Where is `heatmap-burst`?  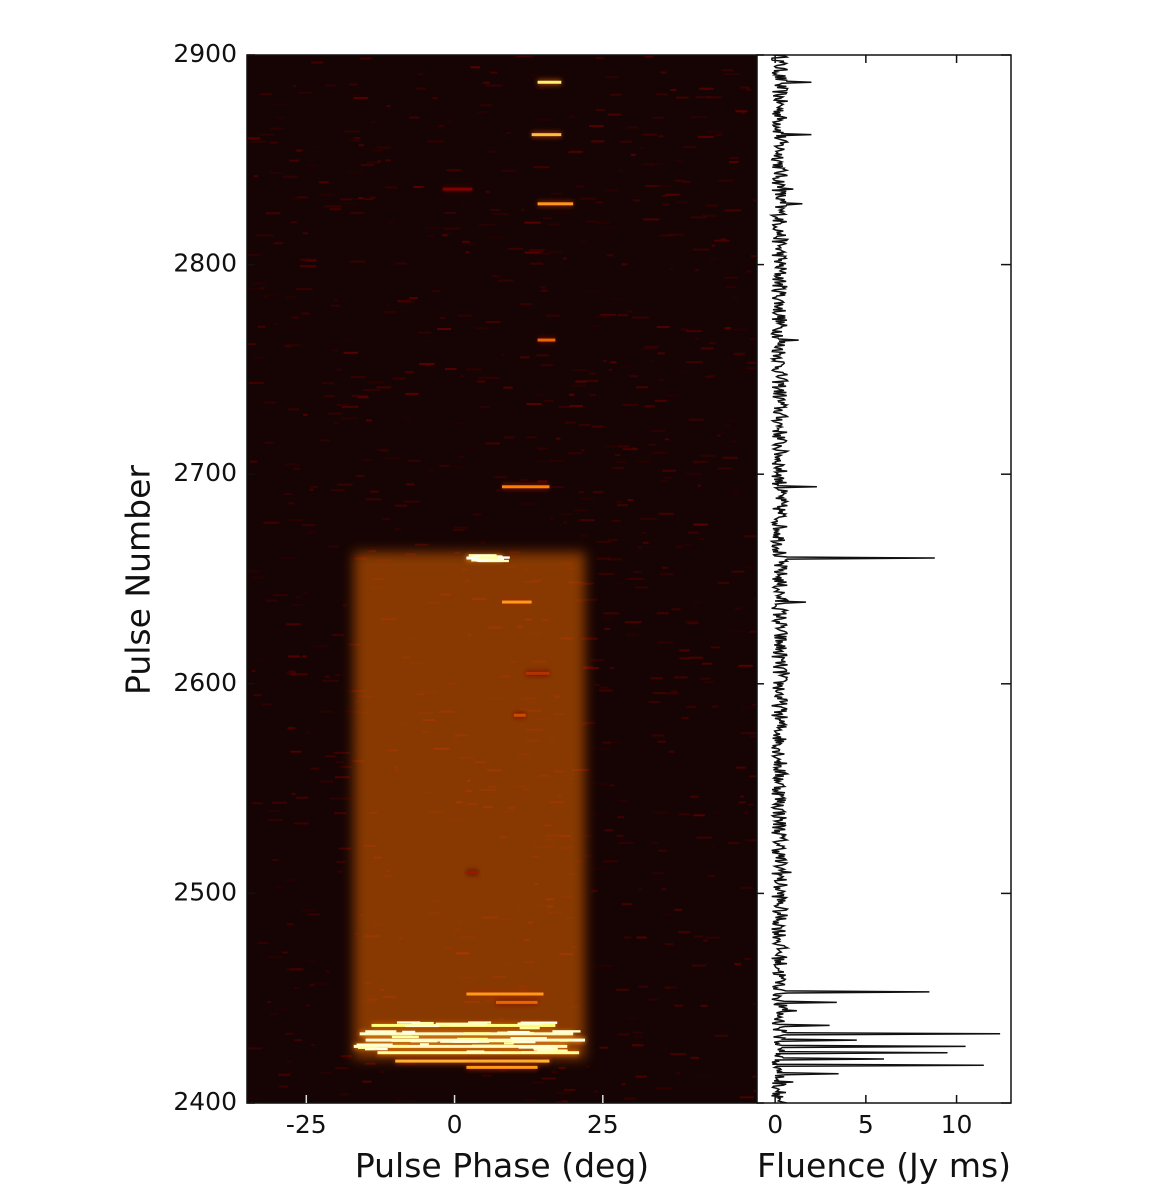
heatmap-burst is located at coordinates (457, 189).